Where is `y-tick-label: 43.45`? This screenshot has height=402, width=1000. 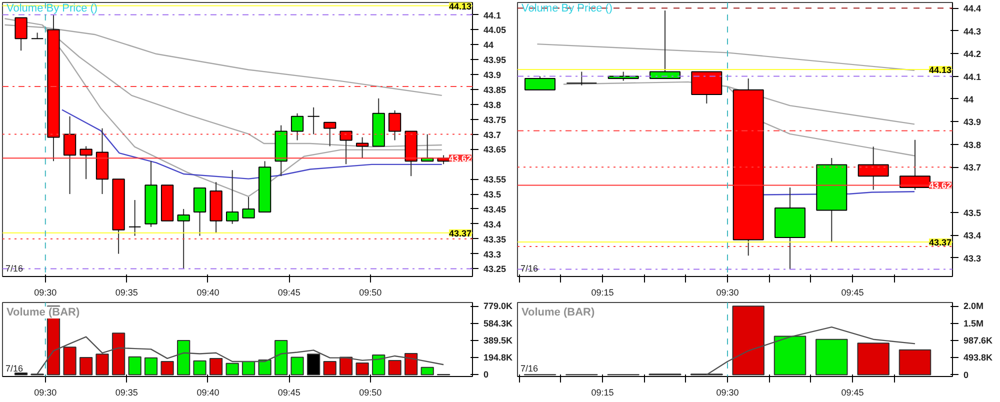 y-tick-label: 43.45 is located at coordinates (495, 209).